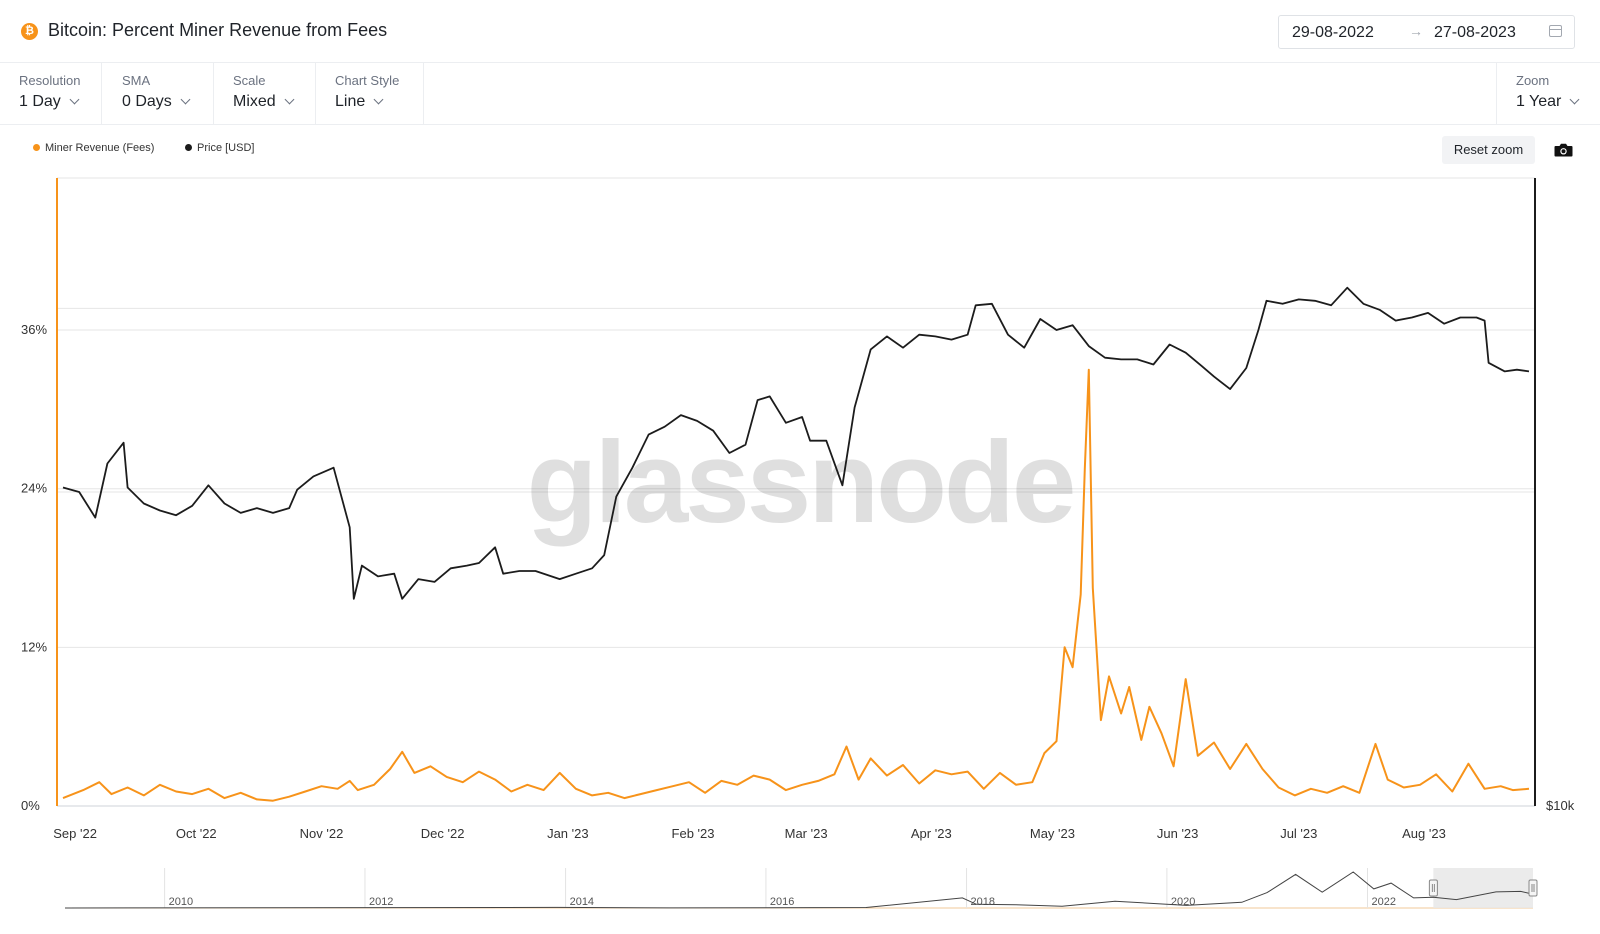  I want to click on sma-dropdown: SMA 0 Days, so click(158, 93).